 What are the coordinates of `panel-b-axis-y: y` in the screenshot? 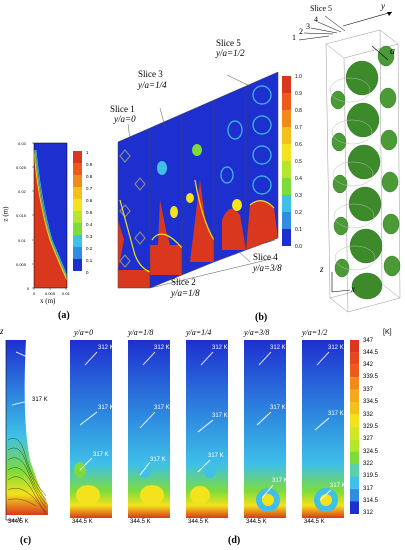 It's located at (383, 6).